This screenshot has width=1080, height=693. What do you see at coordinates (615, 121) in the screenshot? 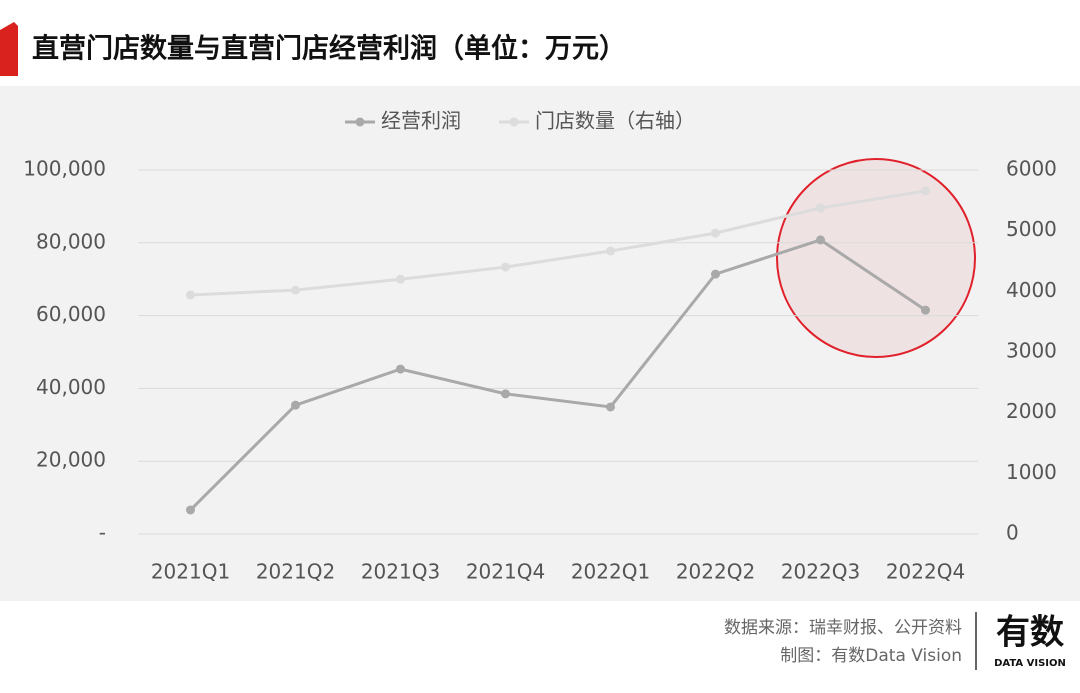
I see `legend-label: 门店数量（右轴）` at bounding box center [615, 121].